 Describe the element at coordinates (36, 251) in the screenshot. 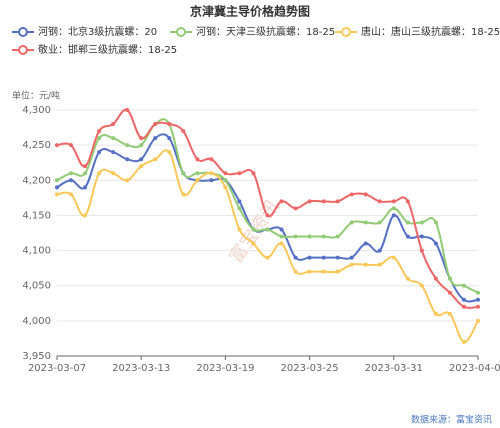

I see `y-tick-label: 4,100` at that location.